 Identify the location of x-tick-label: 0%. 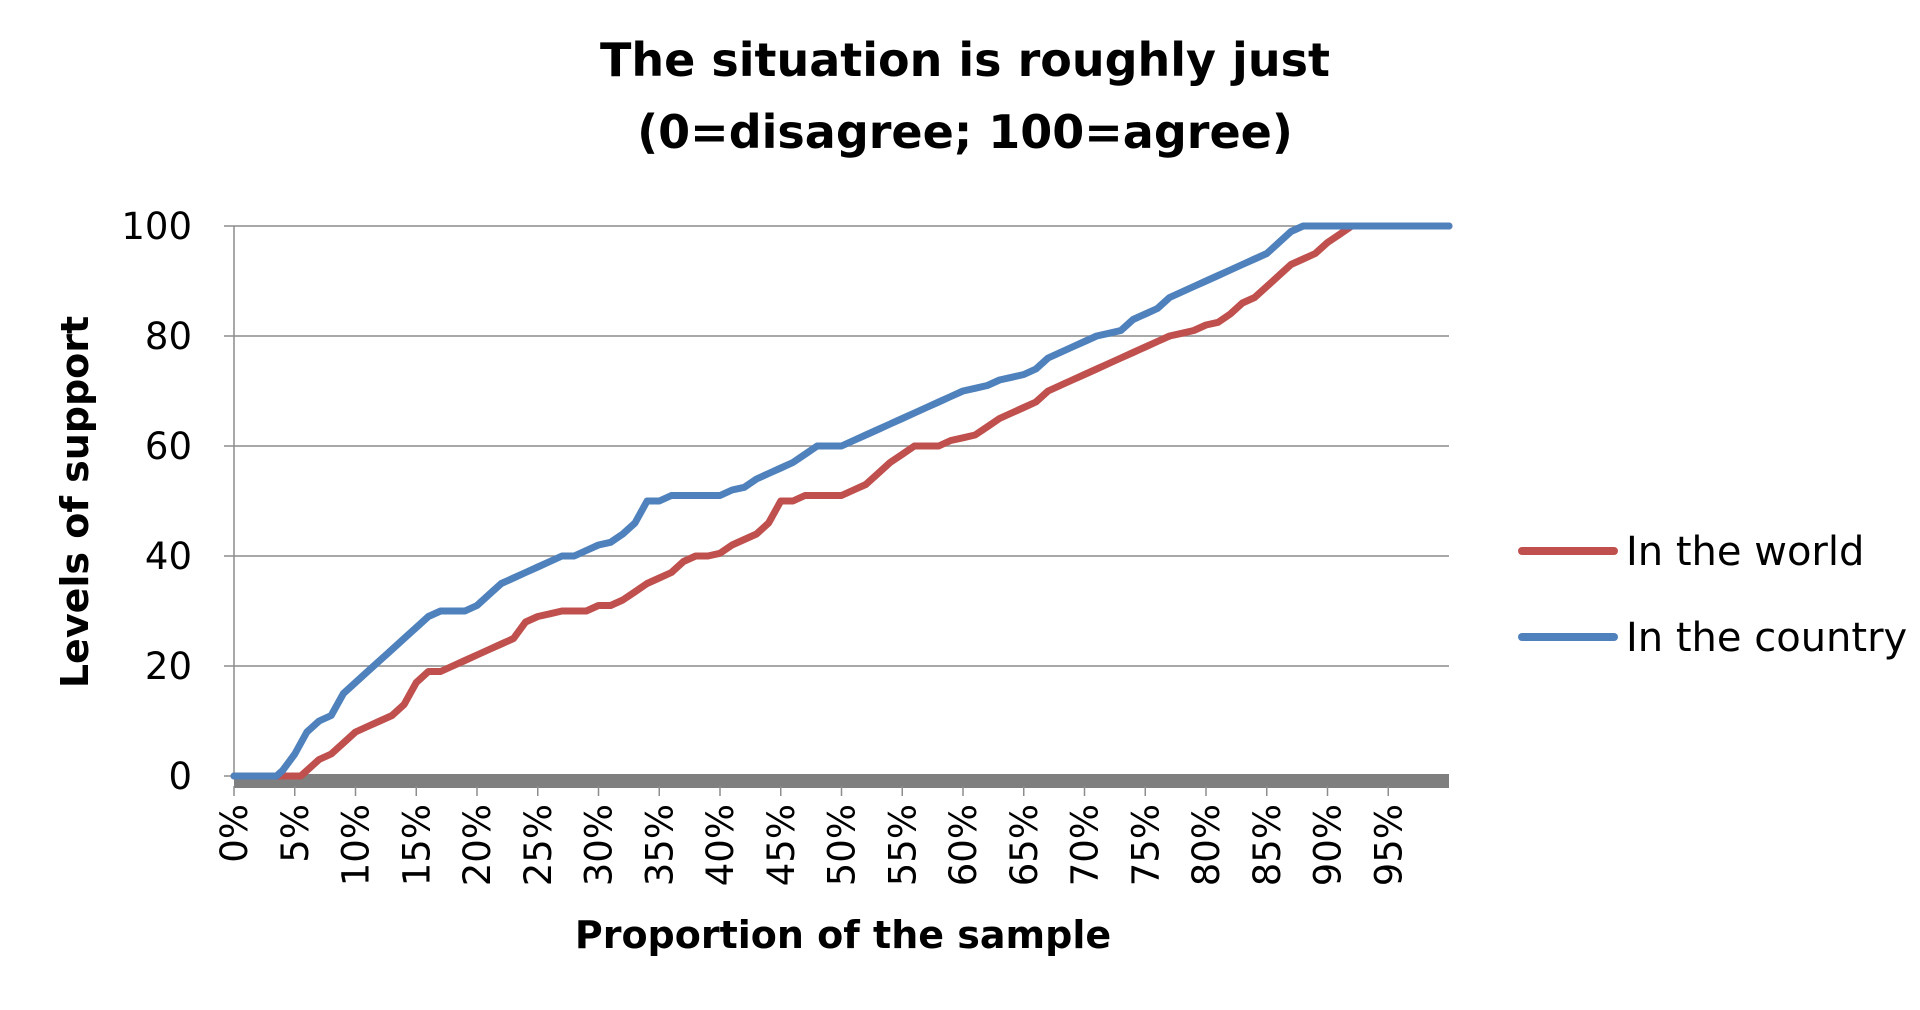
(234, 833).